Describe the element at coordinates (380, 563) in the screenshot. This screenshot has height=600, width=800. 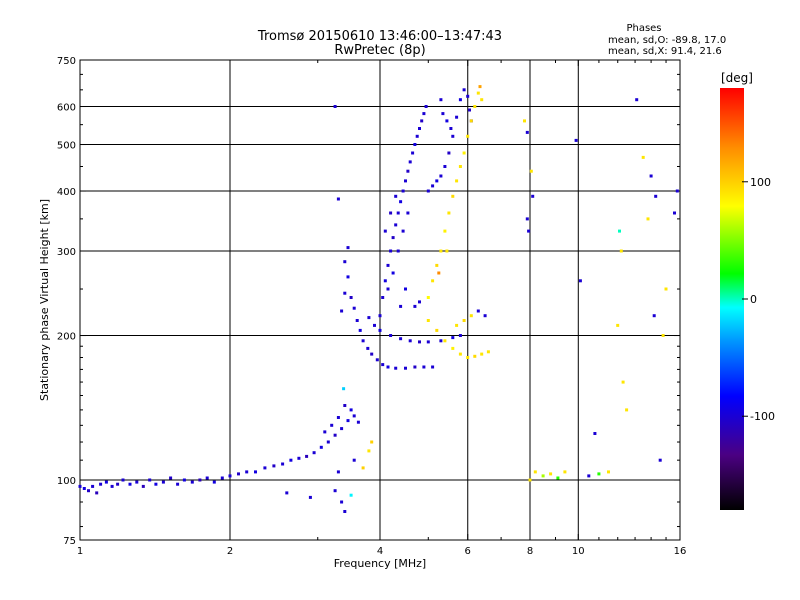
I see `x-axis-label: Frequency [MHz]` at that location.